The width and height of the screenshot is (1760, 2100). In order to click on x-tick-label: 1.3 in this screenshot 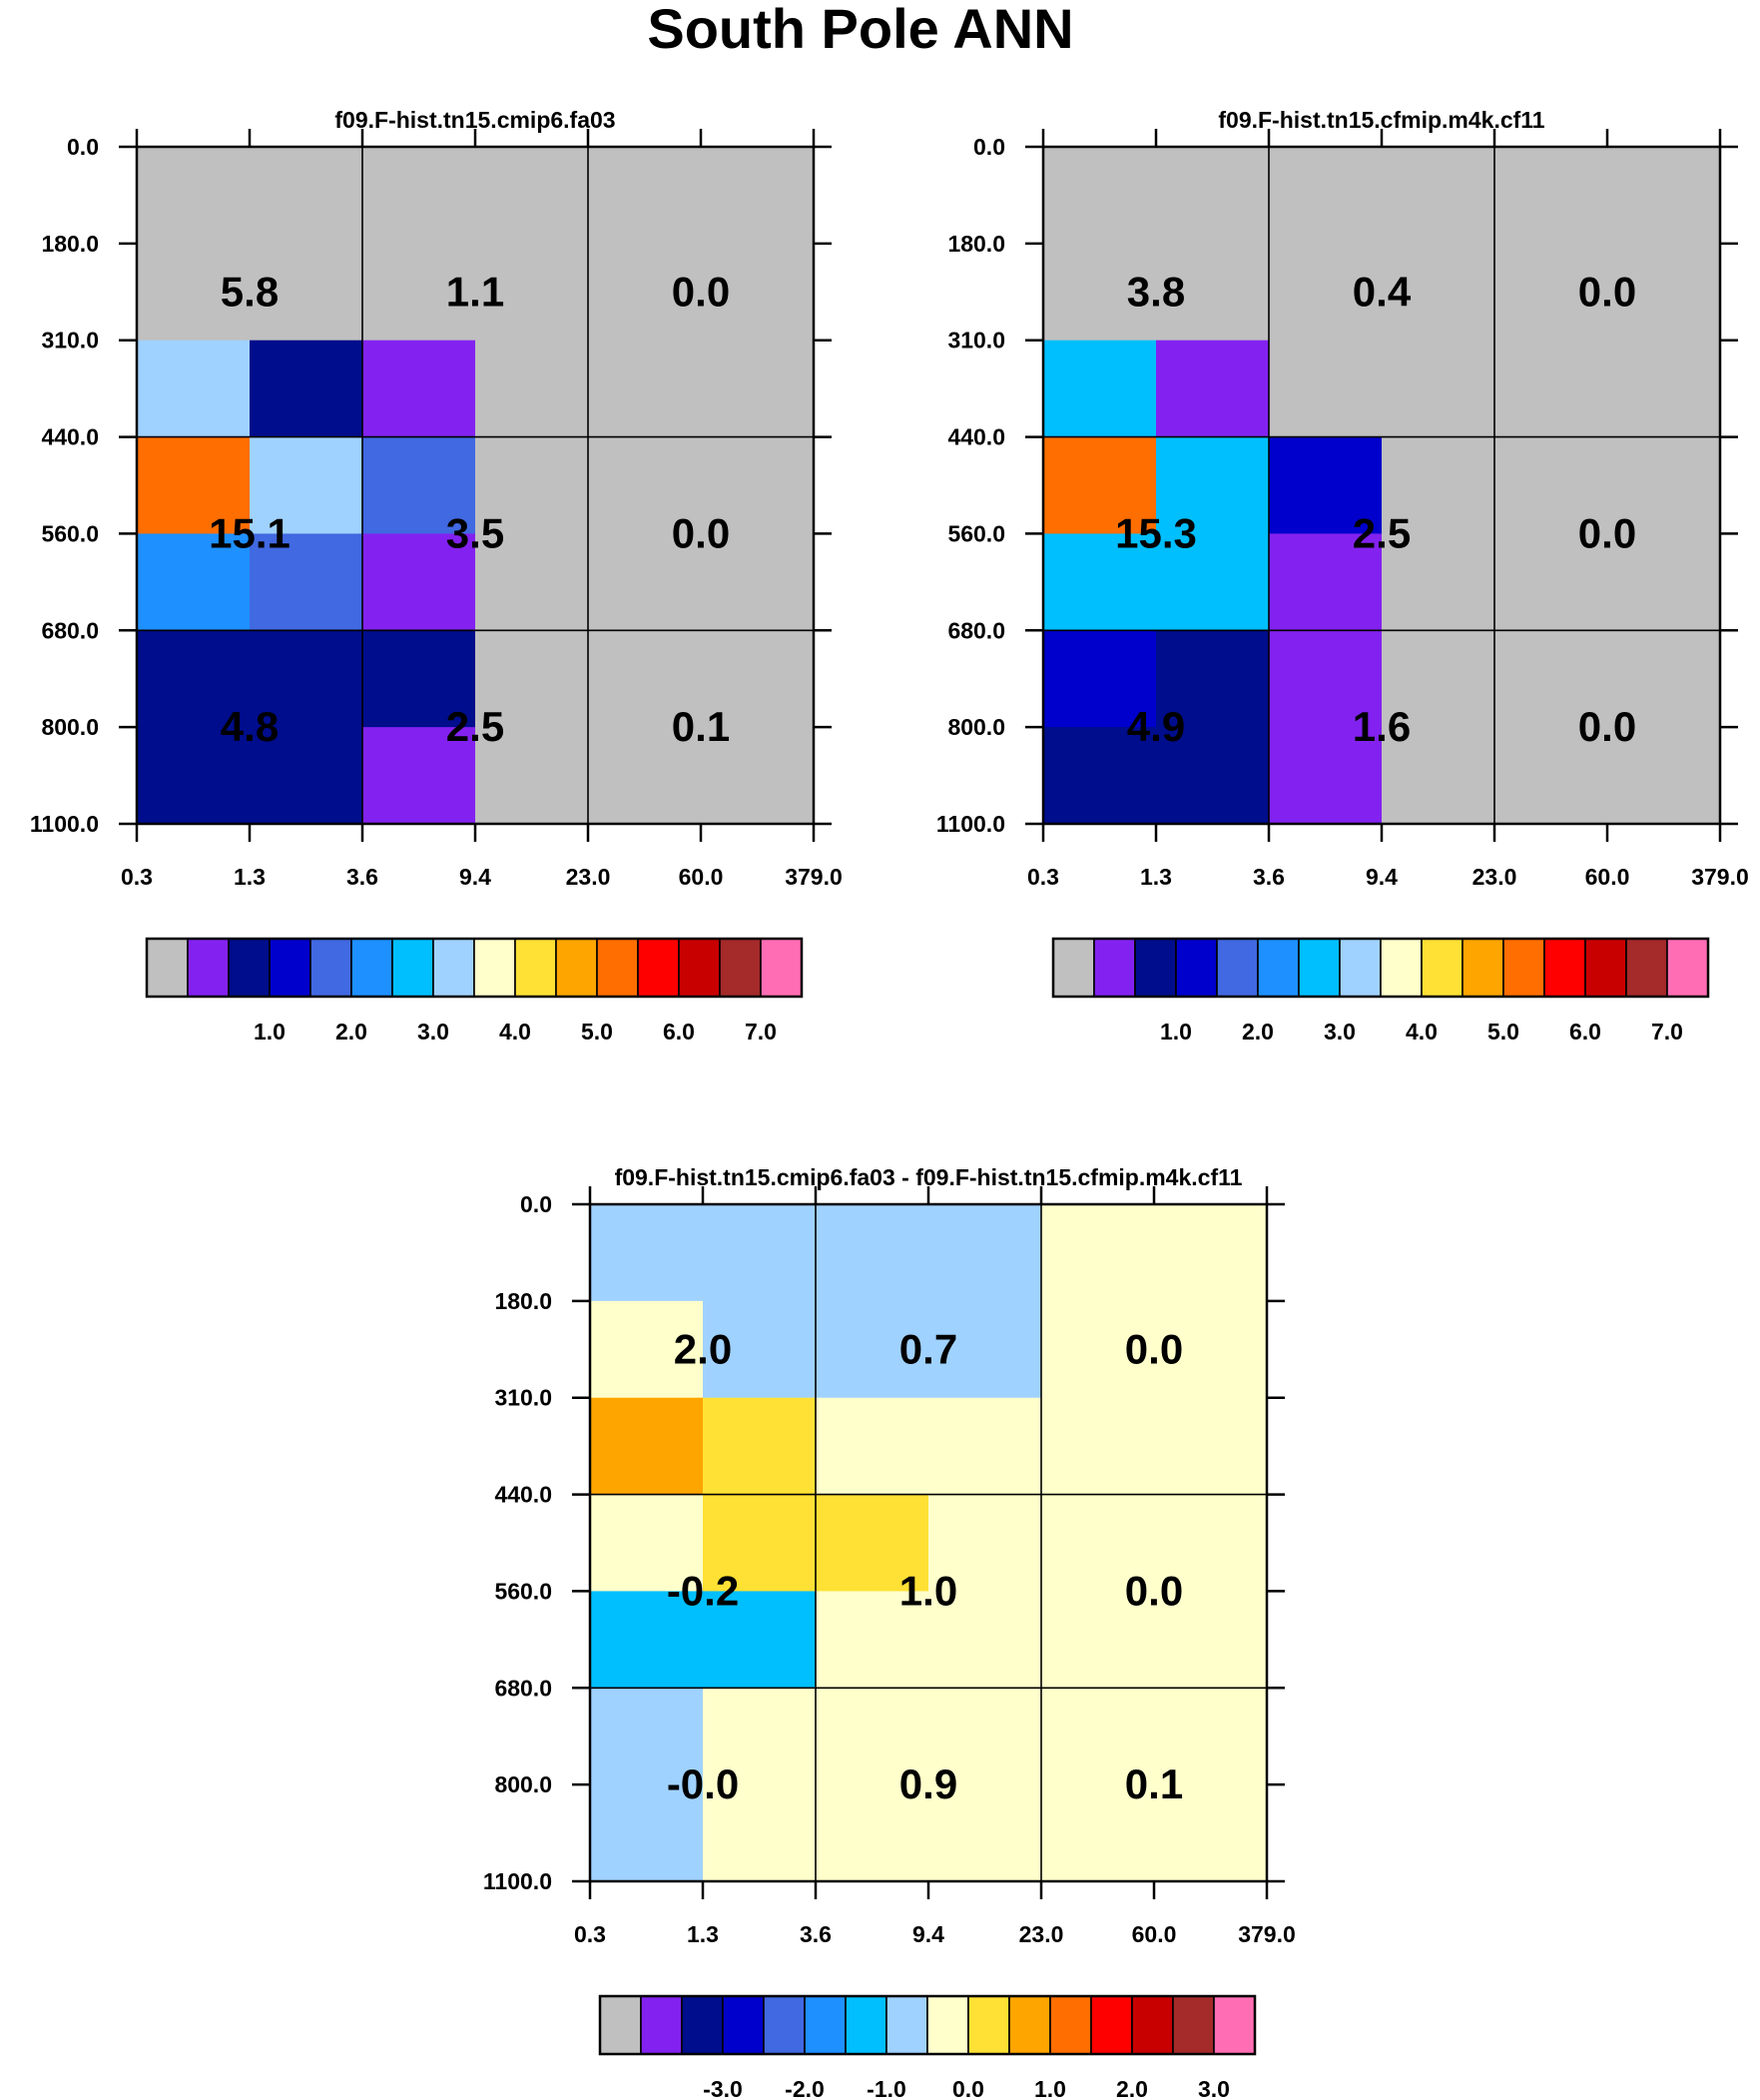, I will do `click(703, 1934)`.